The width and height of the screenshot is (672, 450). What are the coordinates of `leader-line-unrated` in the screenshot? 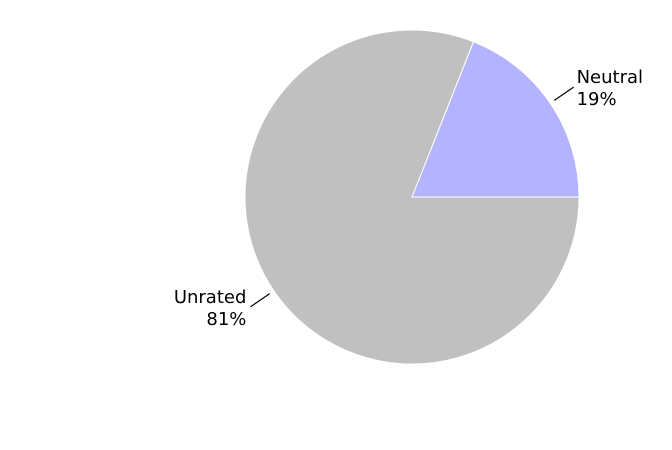 It's located at (260, 300).